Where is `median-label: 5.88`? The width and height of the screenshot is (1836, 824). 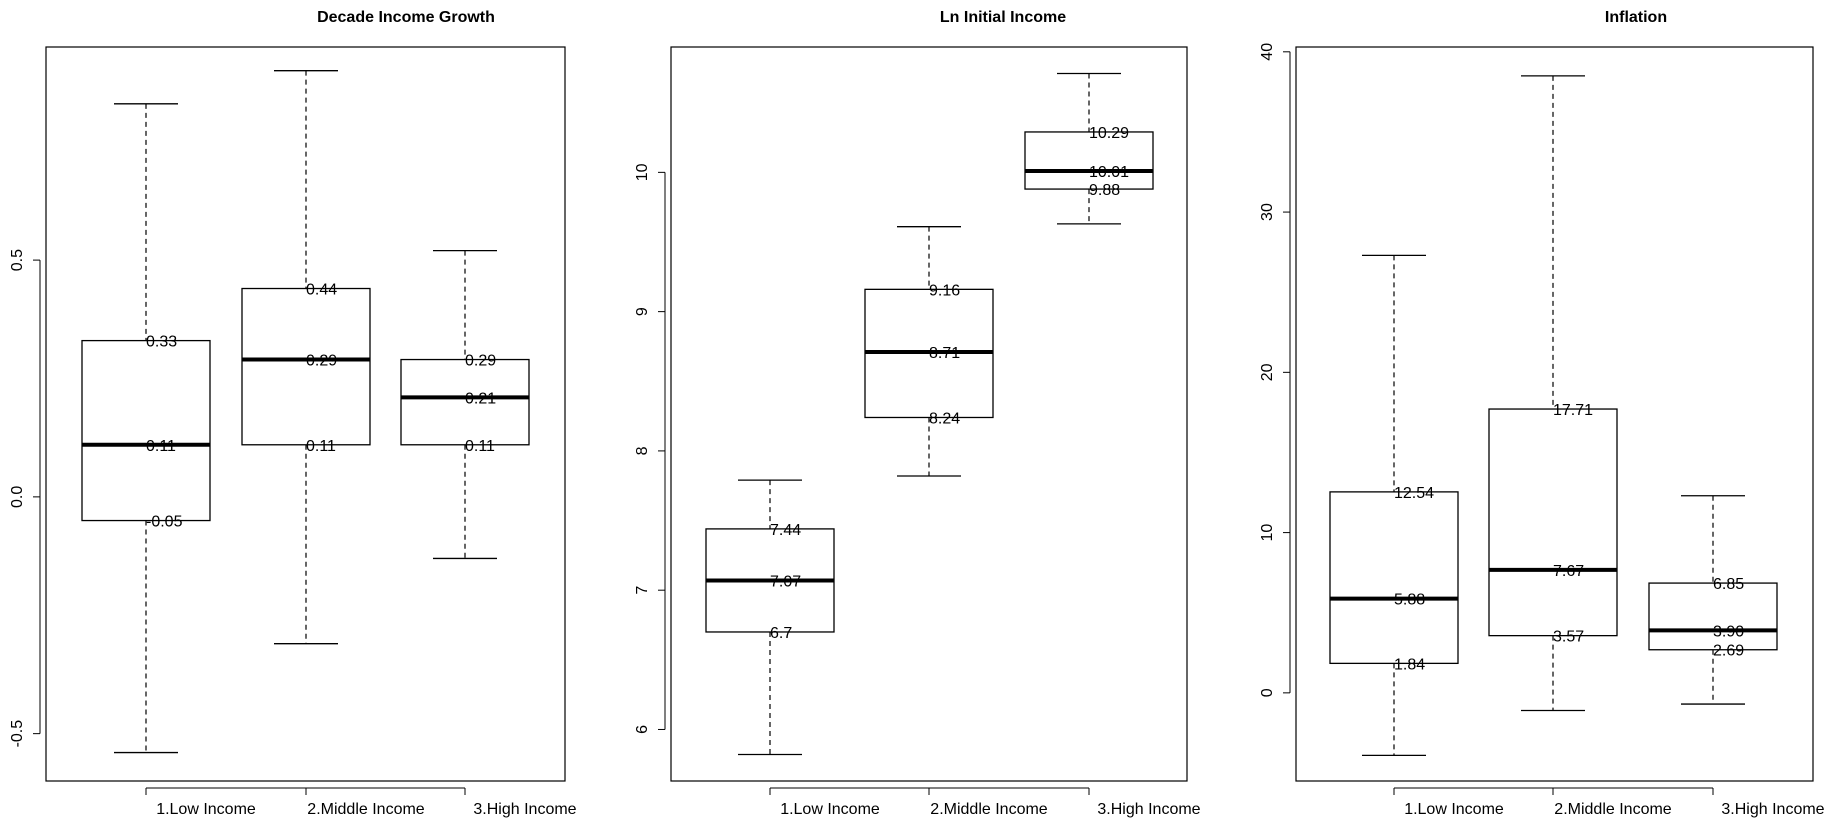
median-label: 5.88 is located at coordinates (1409, 600).